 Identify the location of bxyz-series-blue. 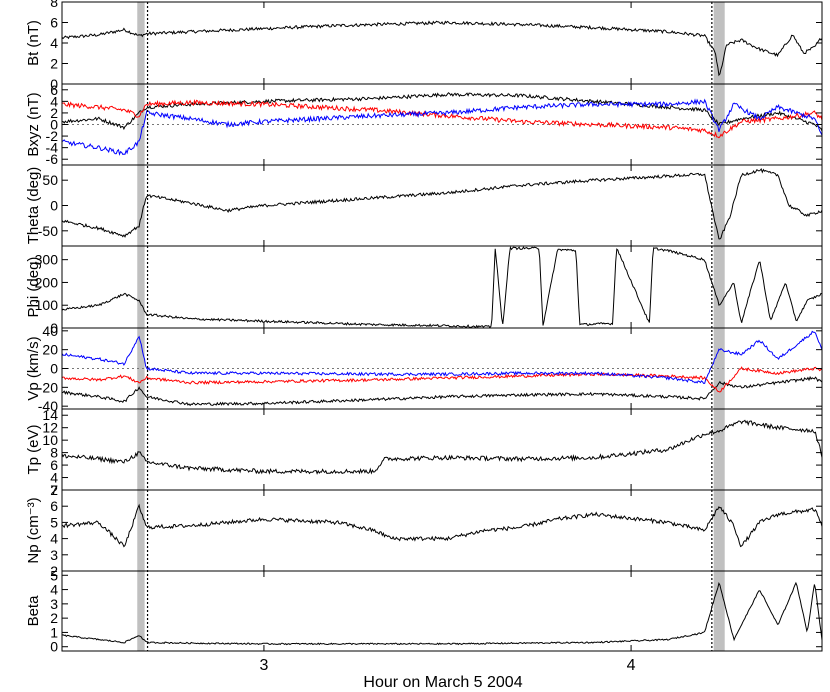
(442, 127).